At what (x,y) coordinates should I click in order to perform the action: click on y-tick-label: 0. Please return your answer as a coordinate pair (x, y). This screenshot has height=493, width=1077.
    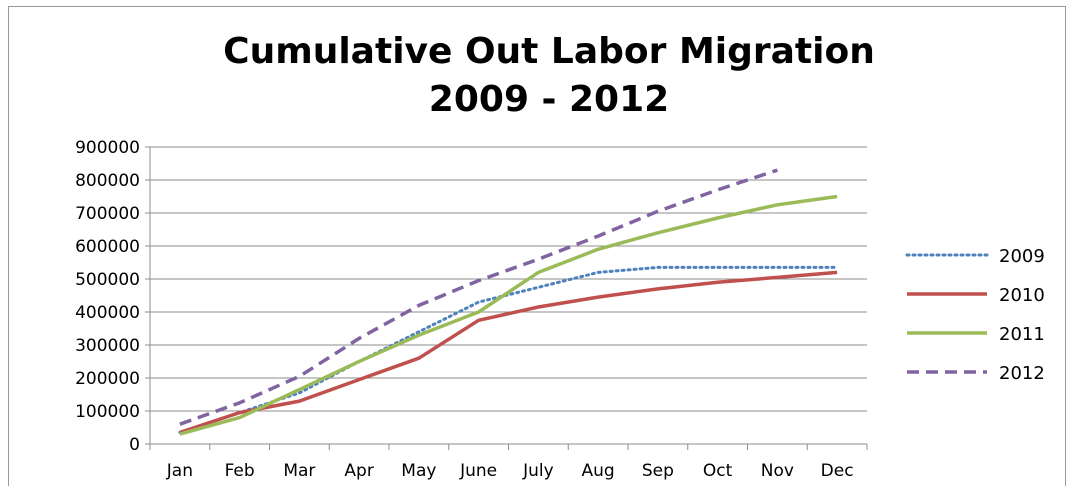
    Looking at the image, I should click on (134, 445).